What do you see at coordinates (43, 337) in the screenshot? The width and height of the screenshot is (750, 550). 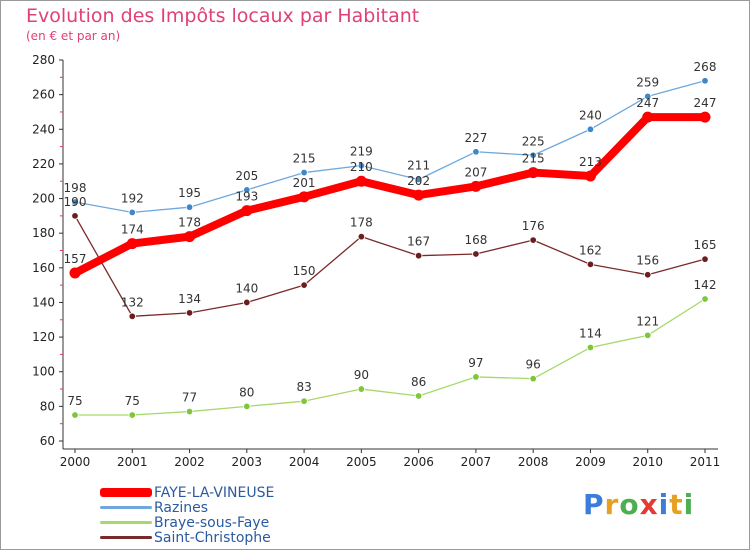 I see `y-tick-label: 120` at bounding box center [43, 337].